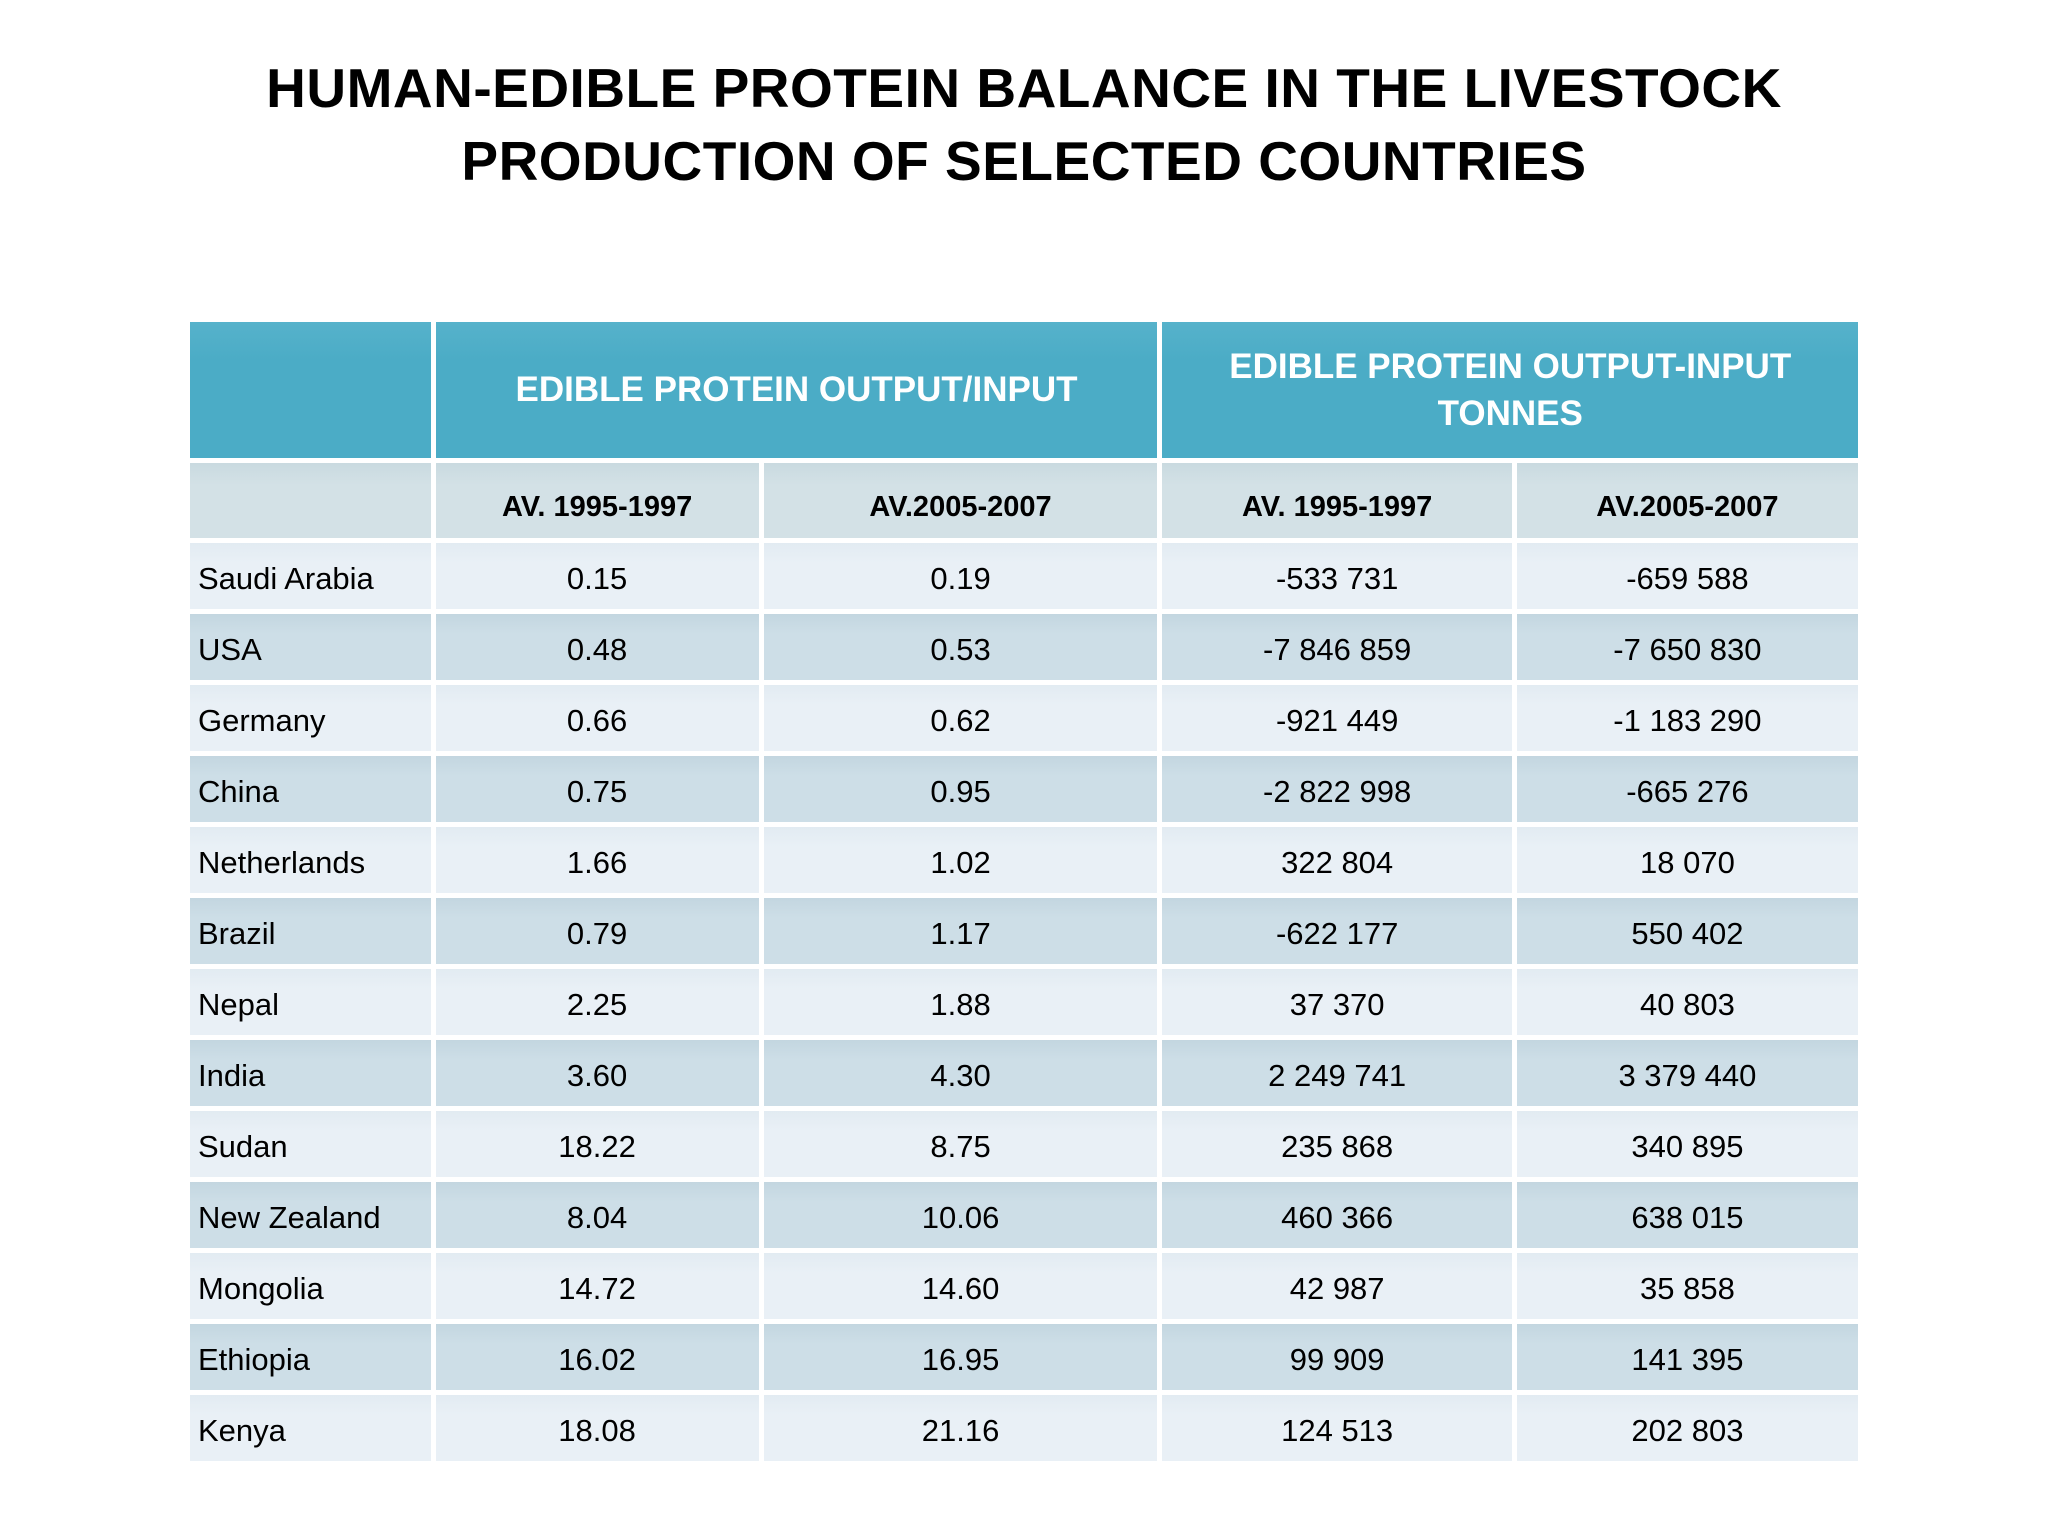  I want to click on value-cell: 14.72, so click(597, 1286).